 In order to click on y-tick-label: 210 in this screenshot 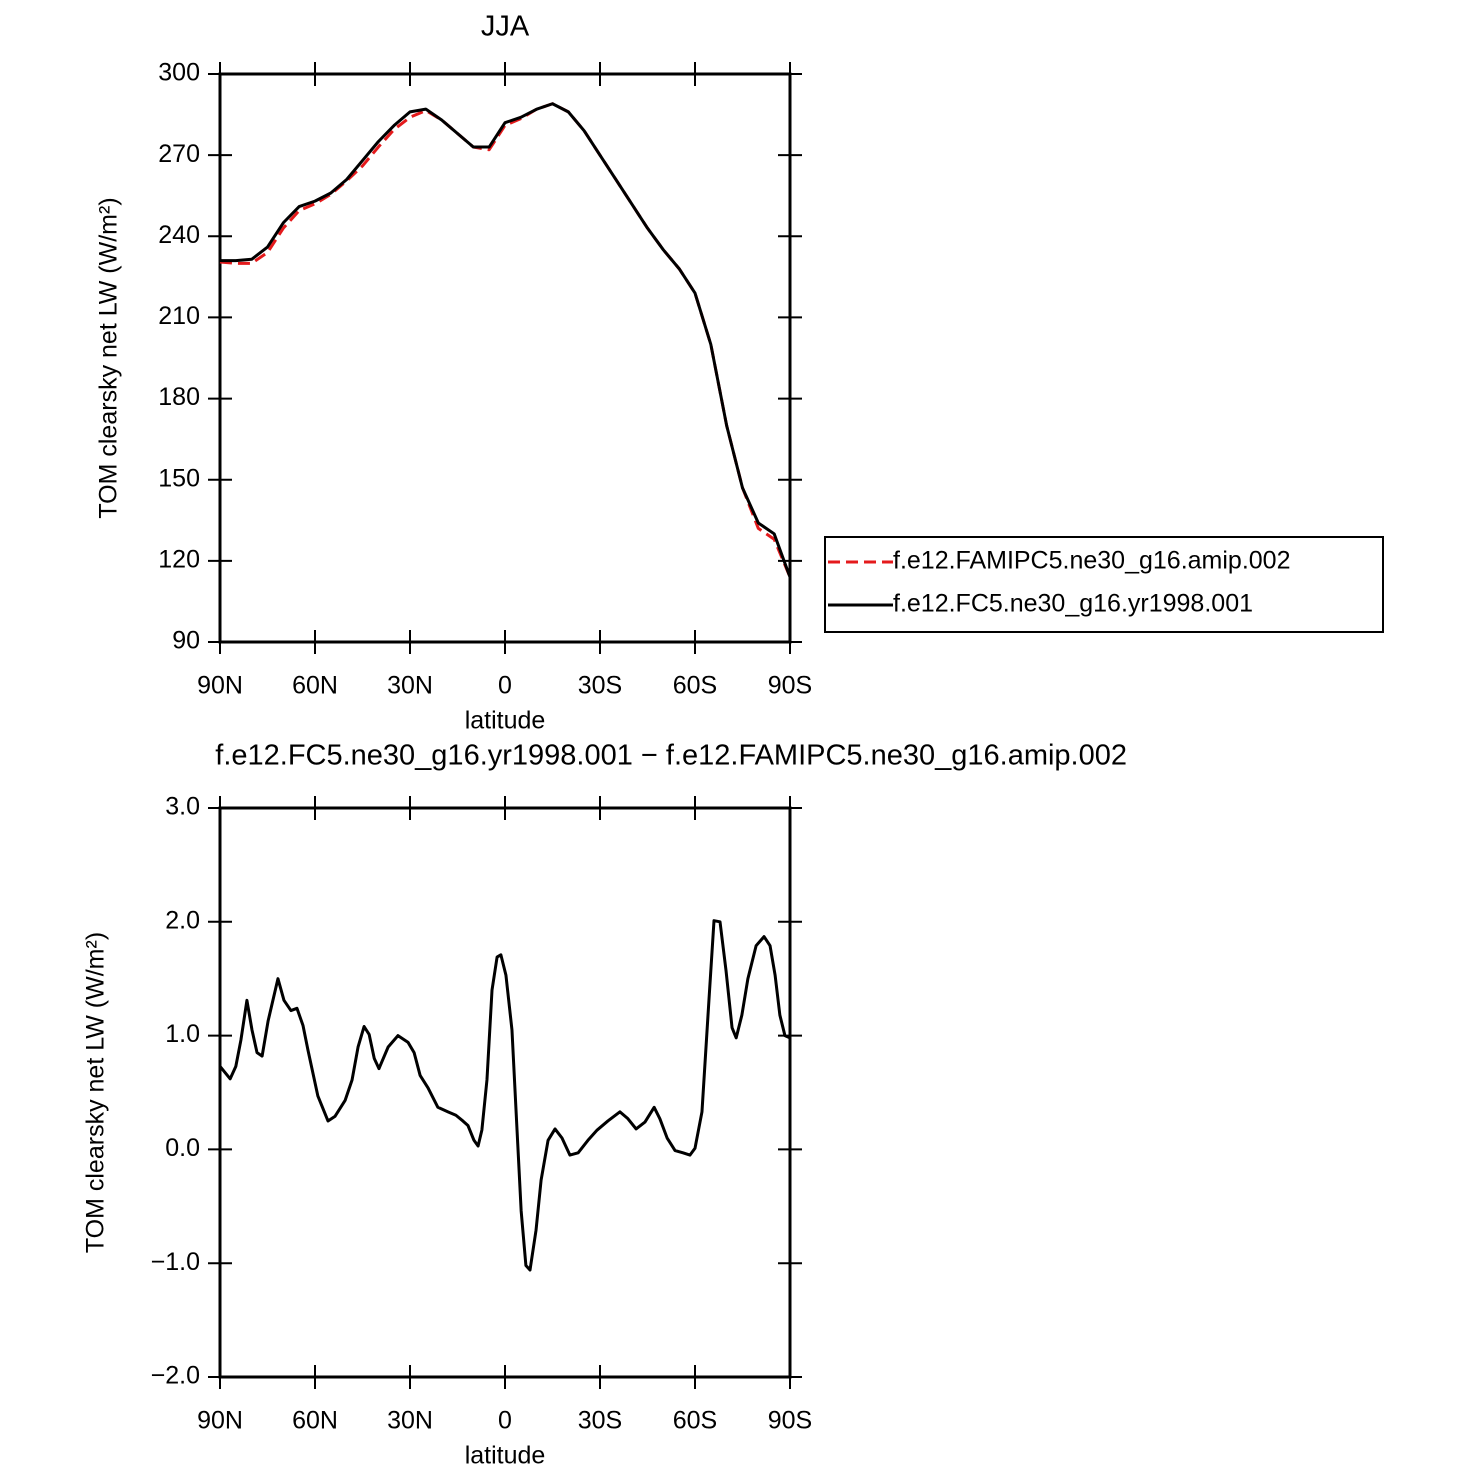, I will do `click(179, 316)`.